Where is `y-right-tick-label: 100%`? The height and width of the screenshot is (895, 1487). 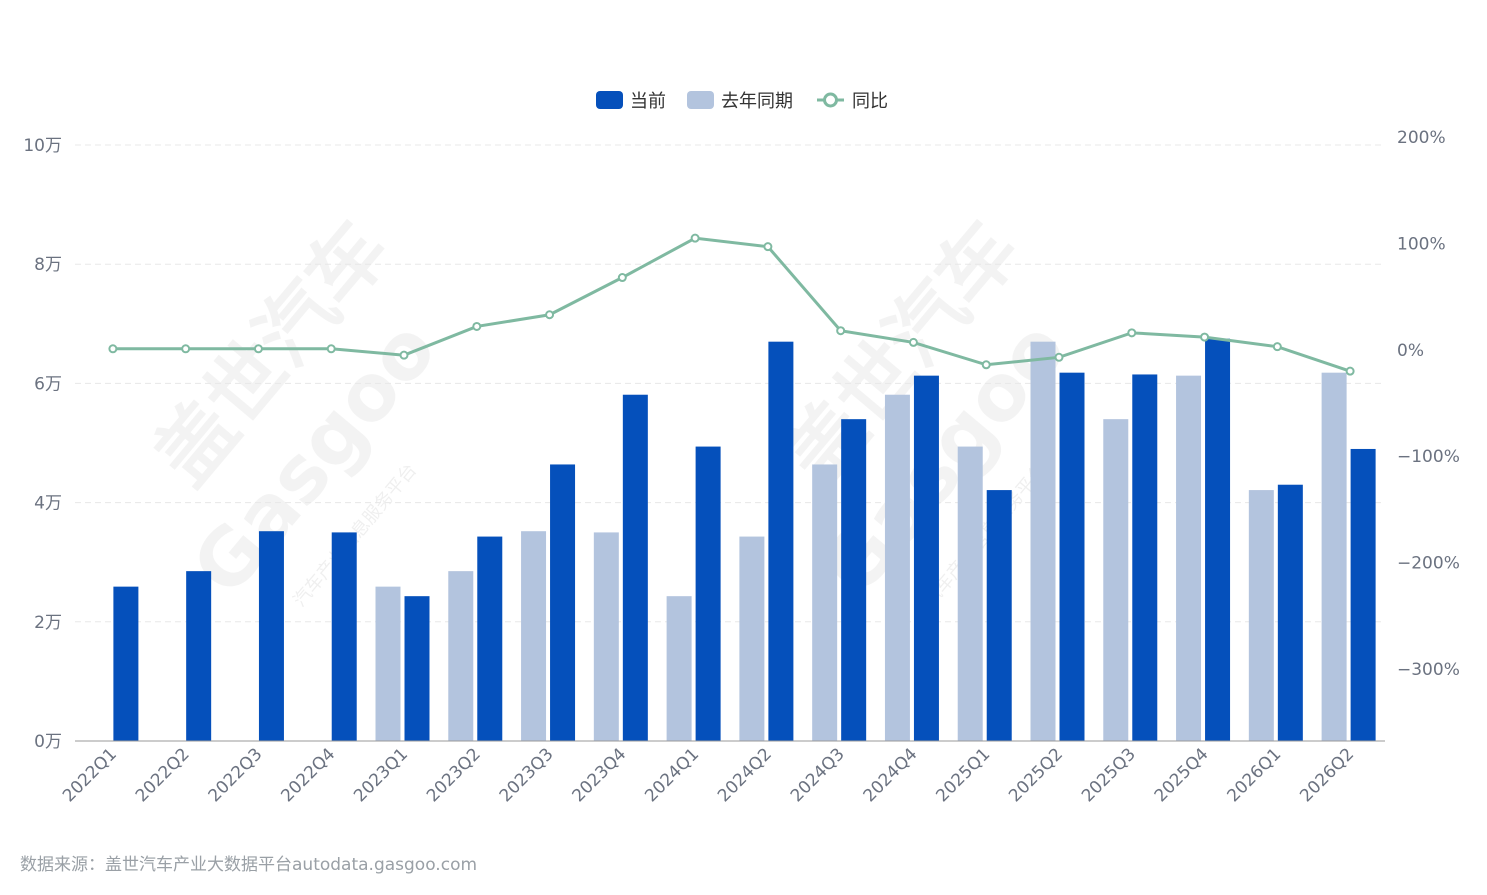 y-right-tick-label: 100% is located at coordinates (1421, 244).